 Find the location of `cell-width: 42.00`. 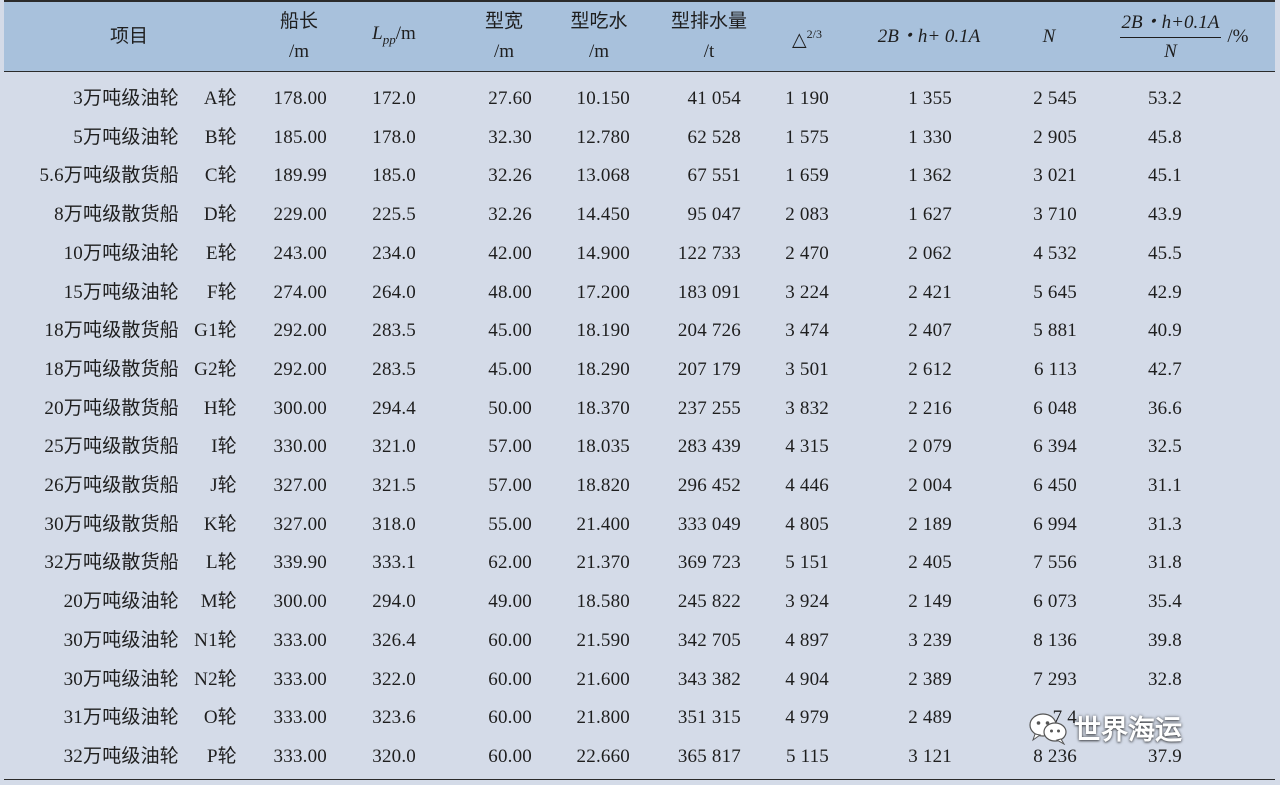

cell-width: 42.00 is located at coordinates (510, 253).